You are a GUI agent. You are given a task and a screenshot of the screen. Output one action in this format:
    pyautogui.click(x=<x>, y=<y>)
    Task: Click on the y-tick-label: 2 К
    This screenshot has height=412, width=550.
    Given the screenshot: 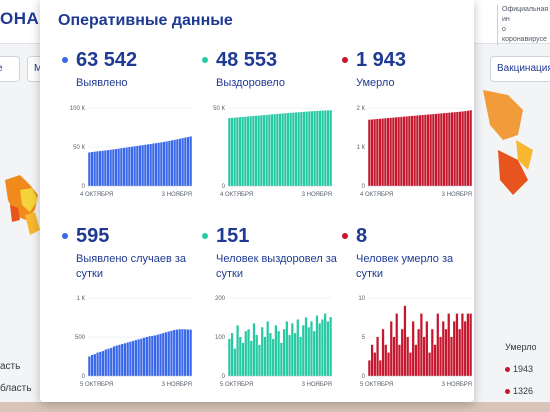 What is the action you would take?
    pyautogui.click(x=361, y=109)
    